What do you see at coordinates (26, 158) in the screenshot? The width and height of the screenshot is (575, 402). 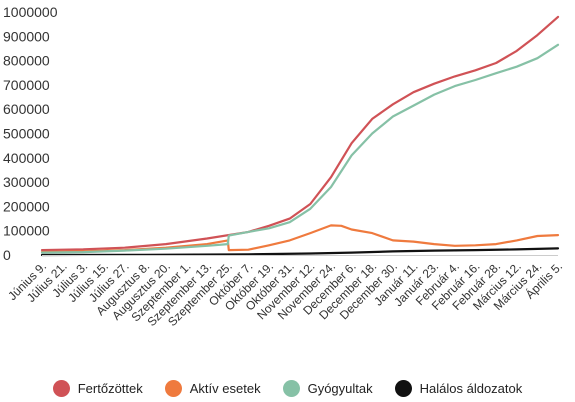 I see `y-tick-label: 400000` at bounding box center [26, 158].